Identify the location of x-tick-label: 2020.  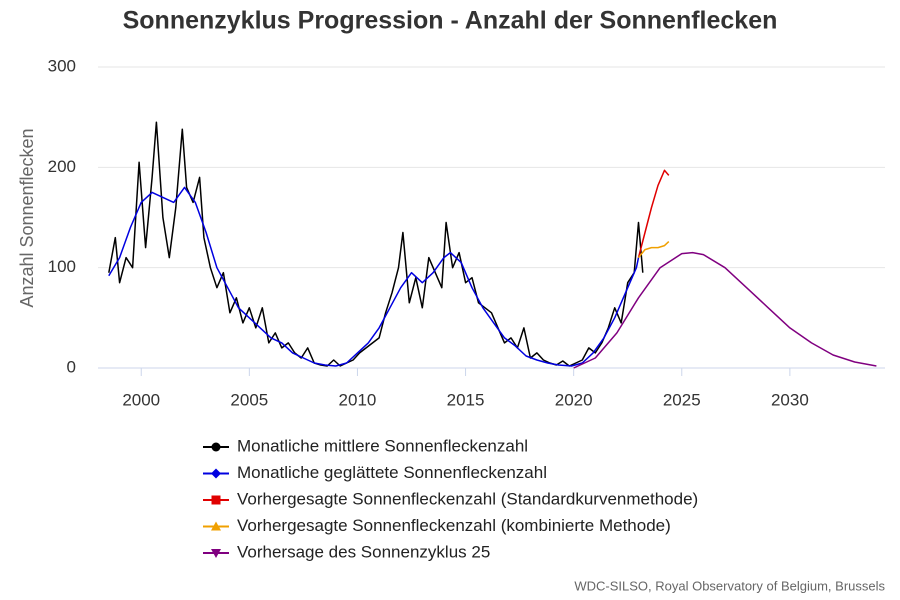
(574, 399).